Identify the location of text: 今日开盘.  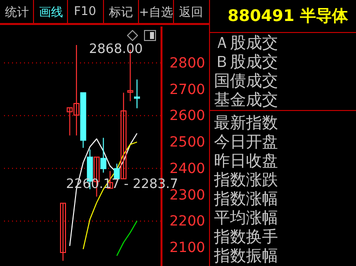
(246, 141).